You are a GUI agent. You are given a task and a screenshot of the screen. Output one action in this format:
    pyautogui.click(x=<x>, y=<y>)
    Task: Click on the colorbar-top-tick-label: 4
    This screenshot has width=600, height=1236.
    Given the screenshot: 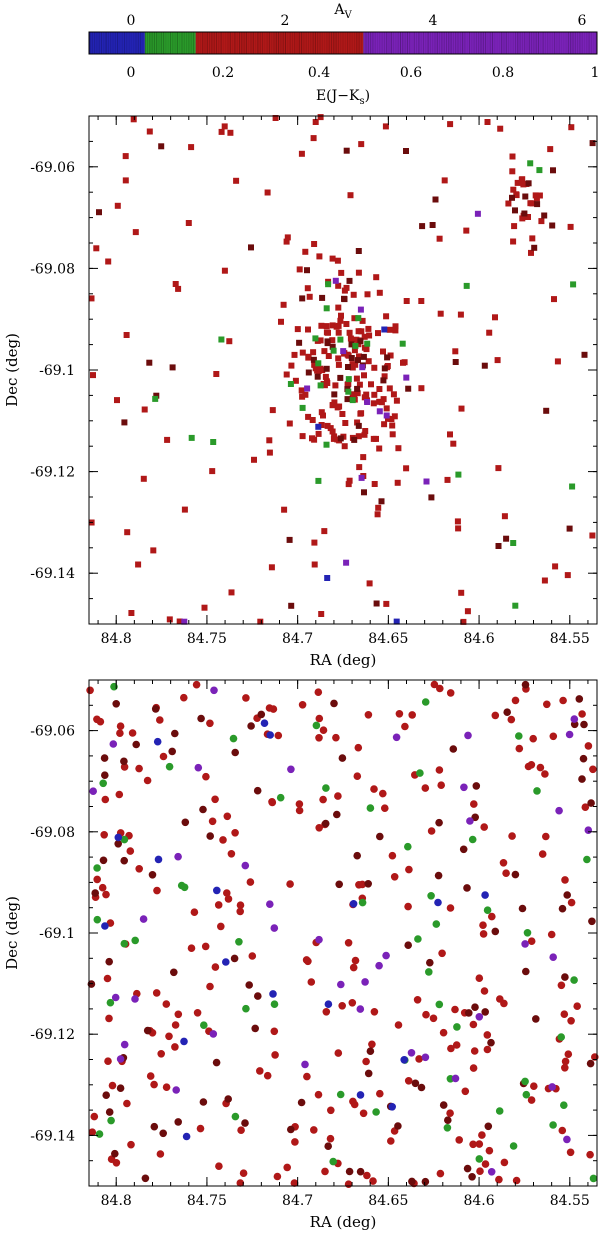 What is the action you would take?
    pyautogui.click(x=433, y=21)
    